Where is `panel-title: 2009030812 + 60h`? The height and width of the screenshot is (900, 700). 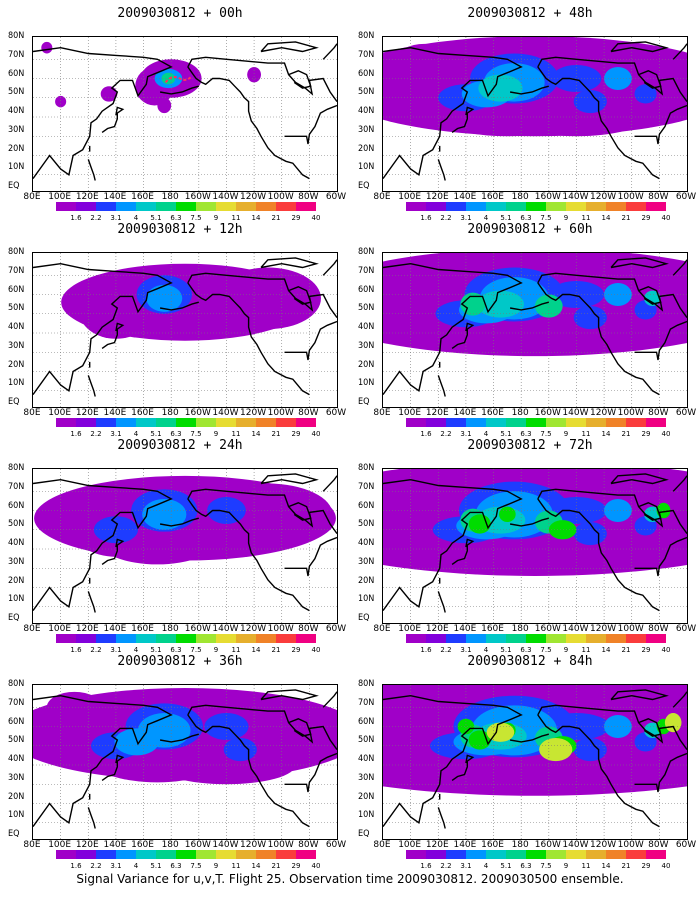
panel-title: 2009030812 + 60h is located at coordinates (530, 229).